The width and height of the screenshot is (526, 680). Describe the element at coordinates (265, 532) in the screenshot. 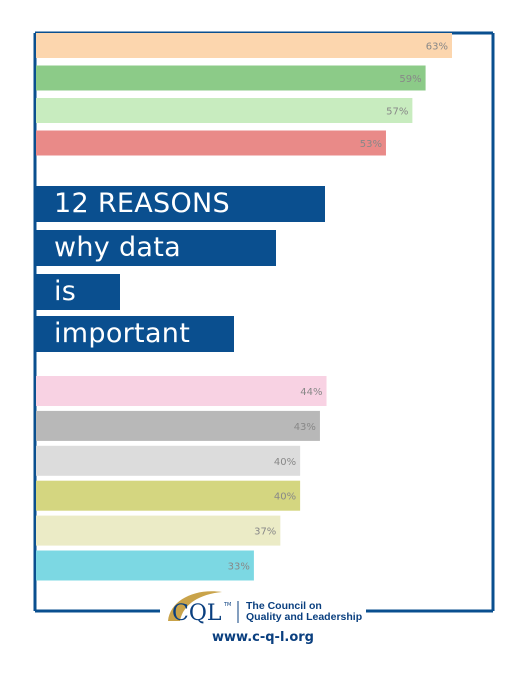

I see `bar-value-label: 37%` at that location.